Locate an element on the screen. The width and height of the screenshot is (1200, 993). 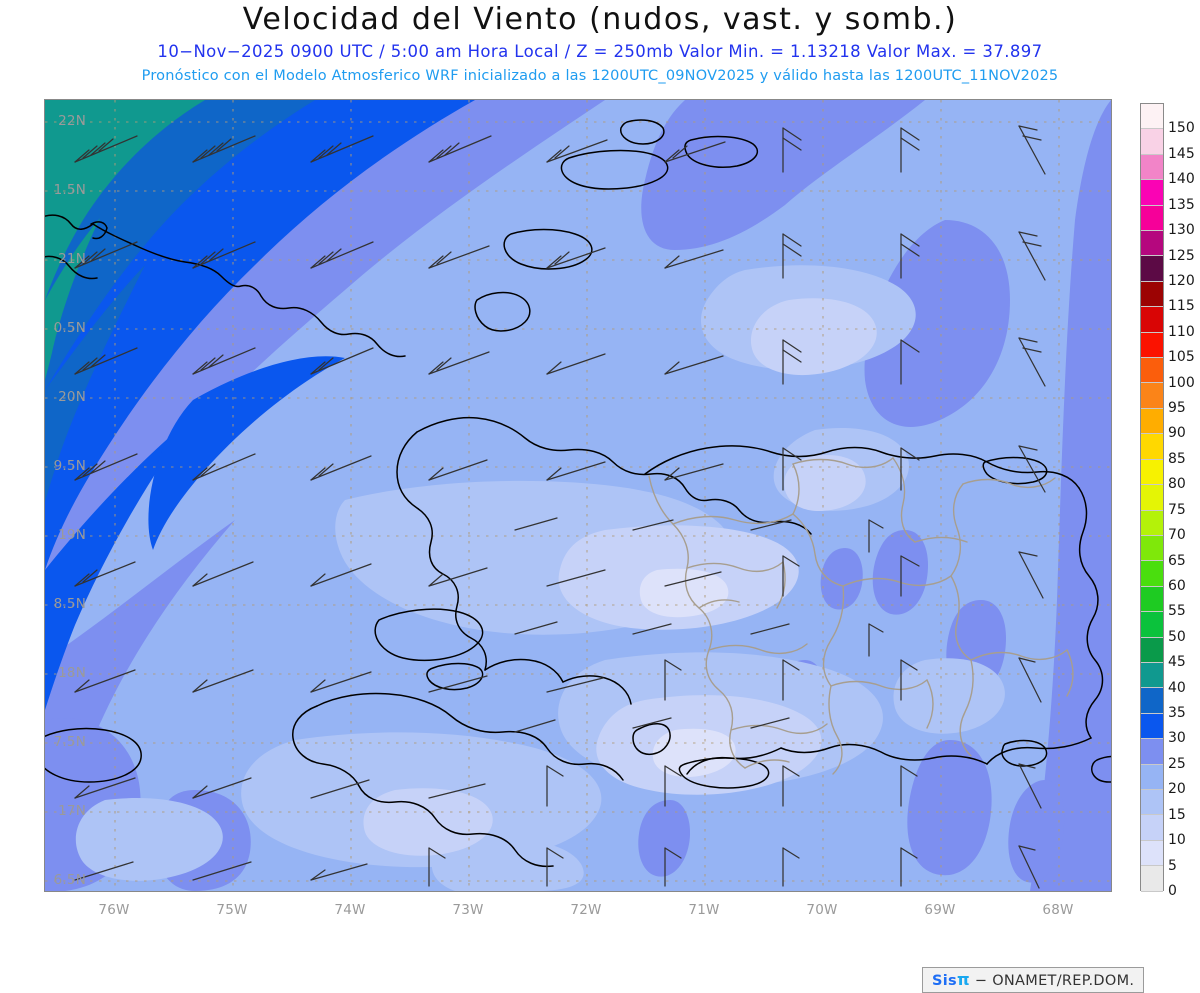
y-tick-19n: 19N is located at coordinates (72, 535).